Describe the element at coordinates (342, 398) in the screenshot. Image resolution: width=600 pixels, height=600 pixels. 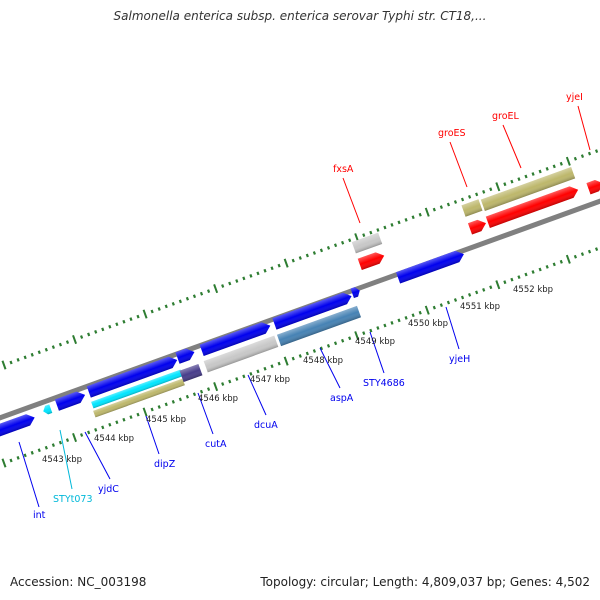
I see `gene-label-aspa: aspA` at that location.